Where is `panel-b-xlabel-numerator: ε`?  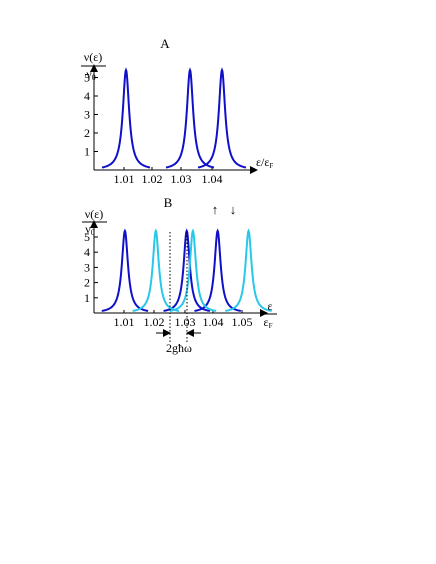 panel-b-xlabel-numerator: ε is located at coordinates (269, 306).